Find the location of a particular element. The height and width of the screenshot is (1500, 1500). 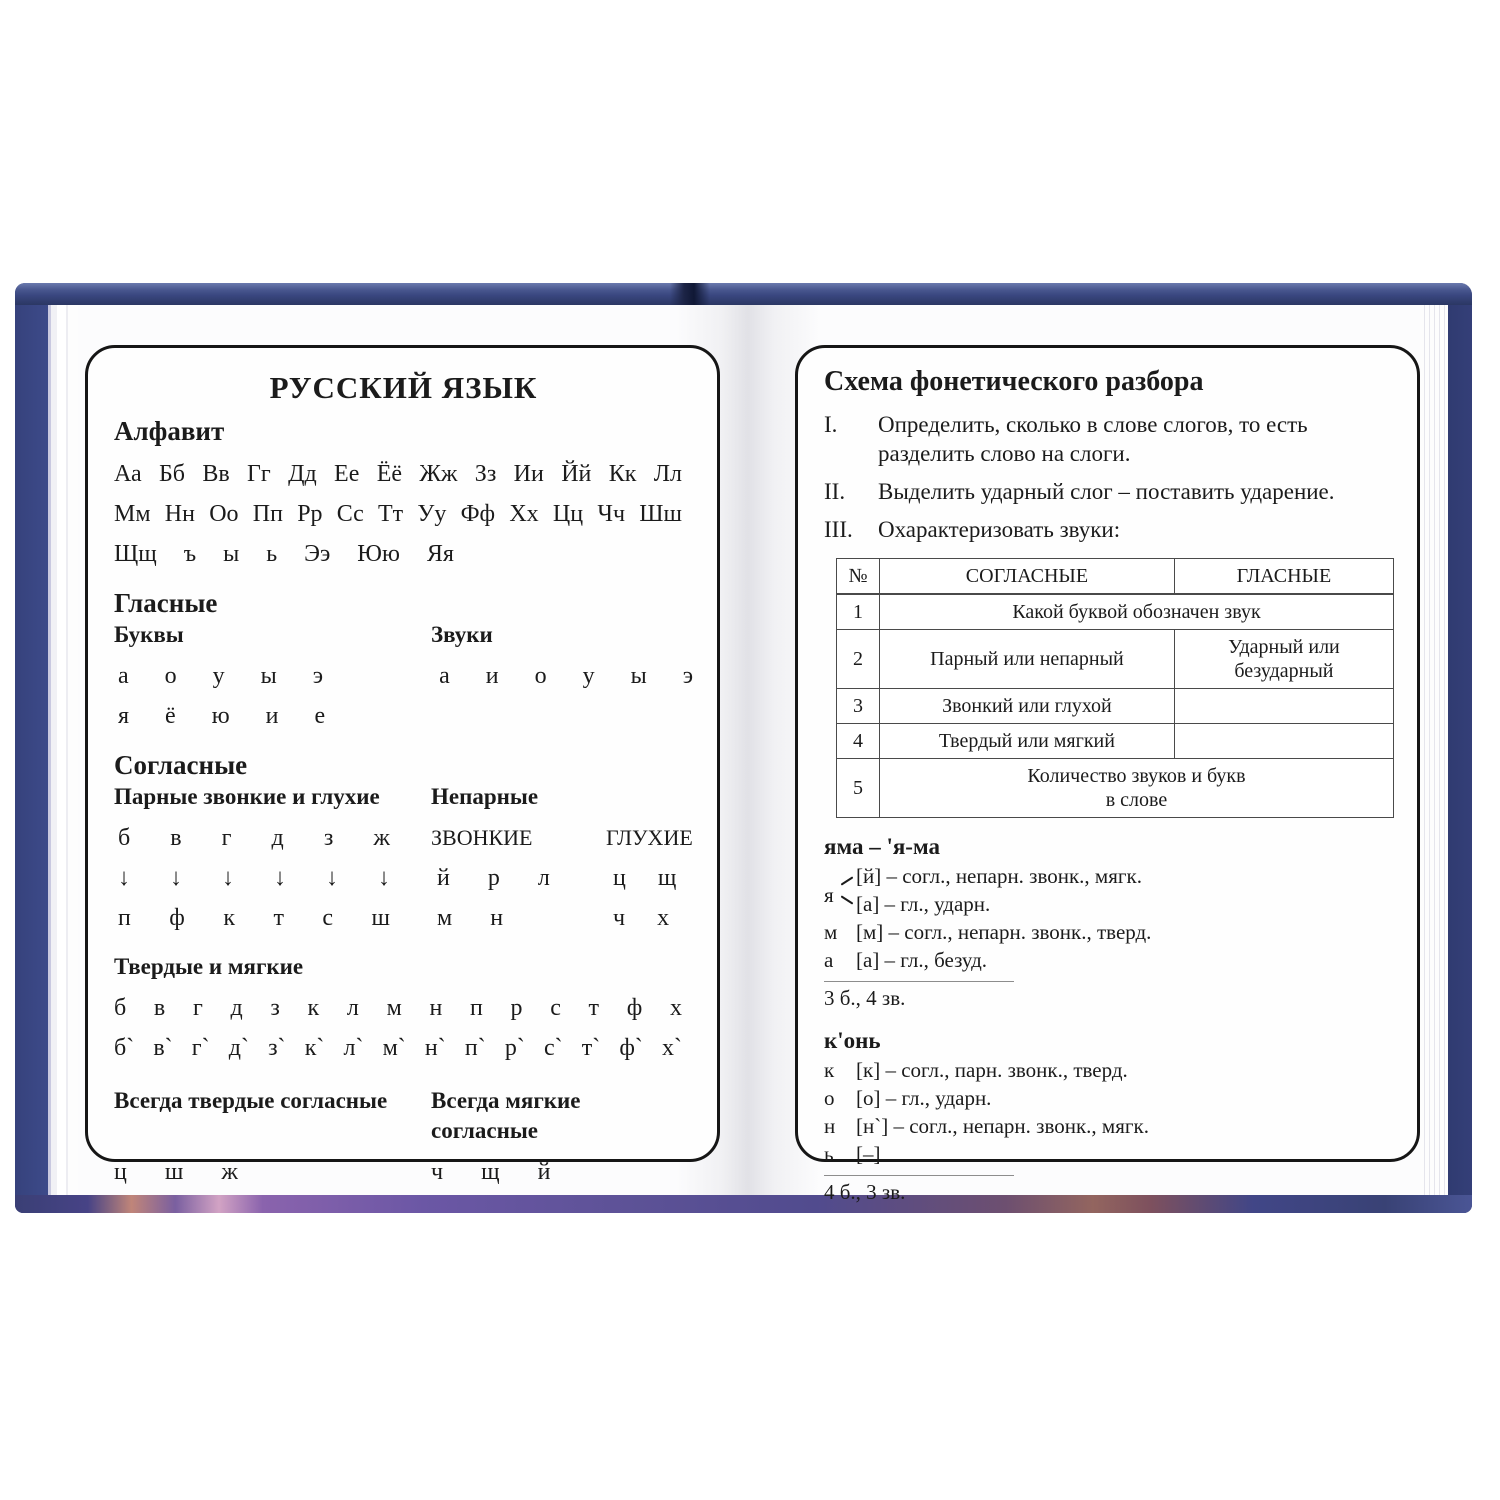

letter: ъ is located at coordinates (190, 554).